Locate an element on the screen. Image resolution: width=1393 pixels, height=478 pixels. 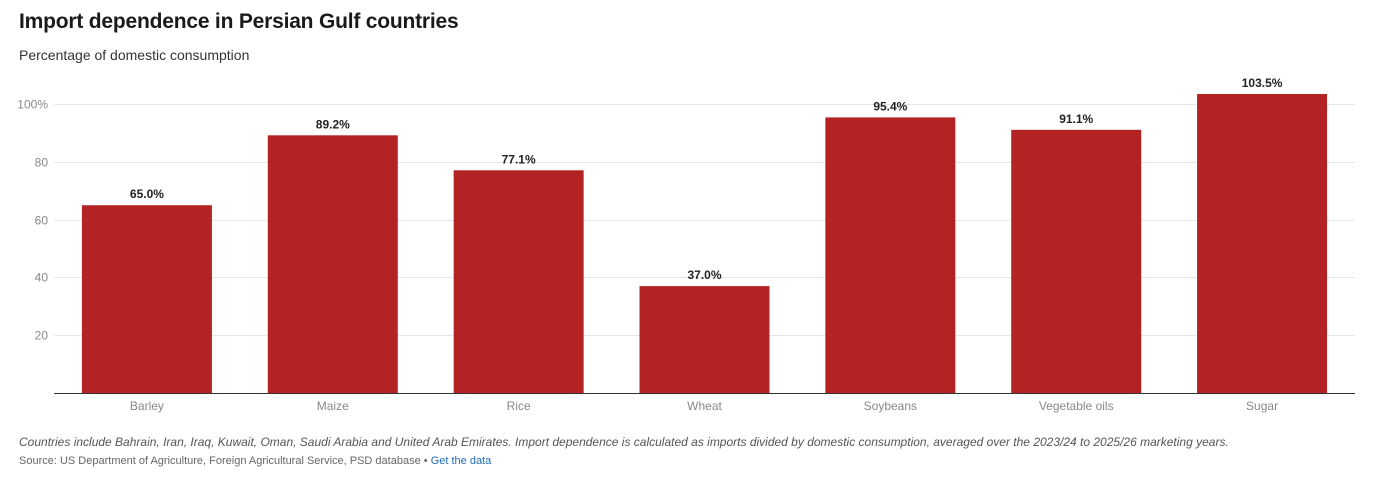
bar-barley is located at coordinates (146, 299).